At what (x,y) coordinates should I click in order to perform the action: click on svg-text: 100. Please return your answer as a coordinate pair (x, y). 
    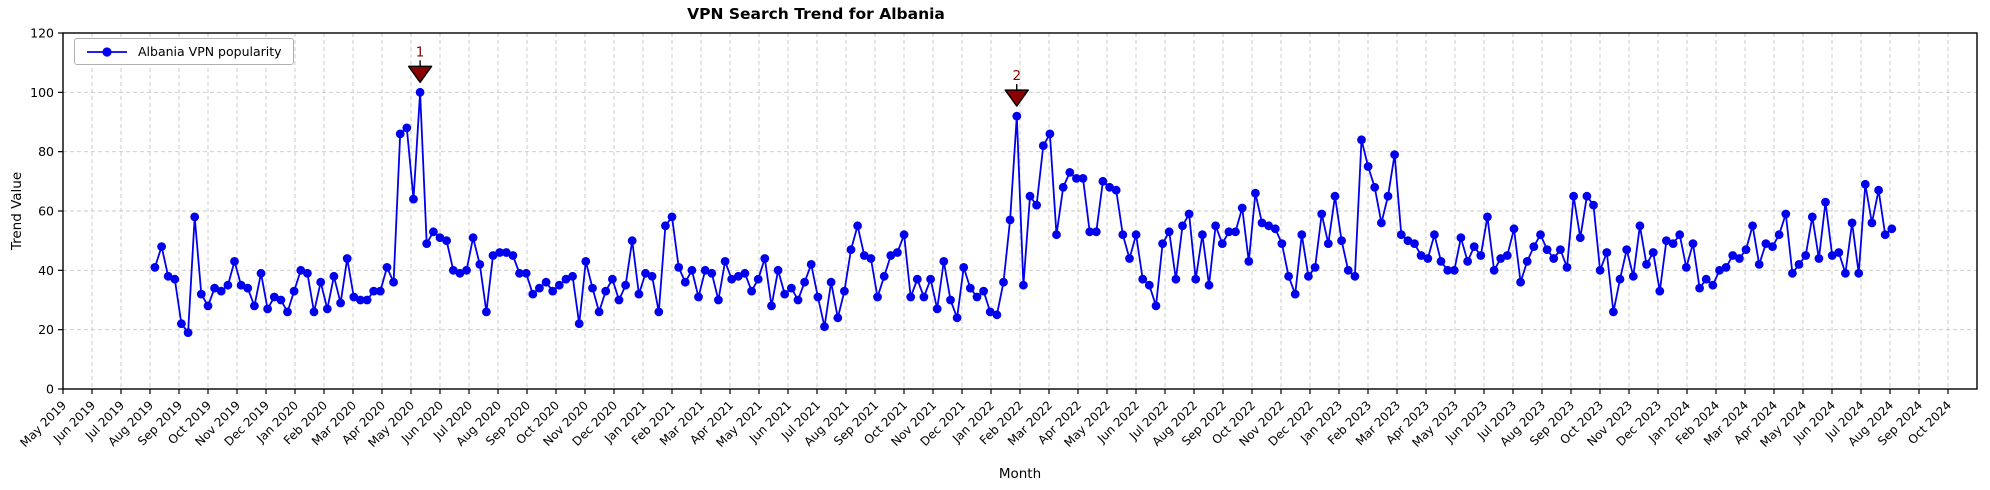
    Looking at the image, I should click on (42, 92).